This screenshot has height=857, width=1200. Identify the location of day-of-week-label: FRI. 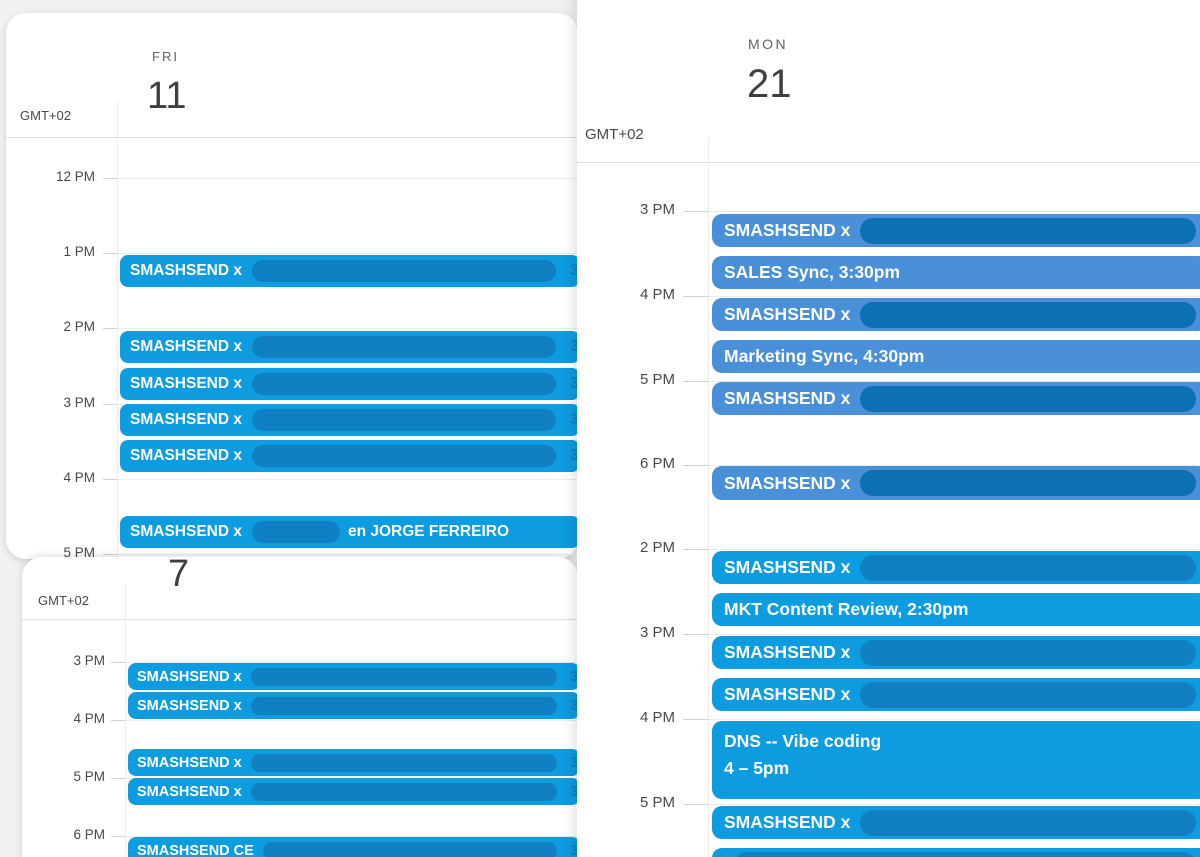
(165, 56).